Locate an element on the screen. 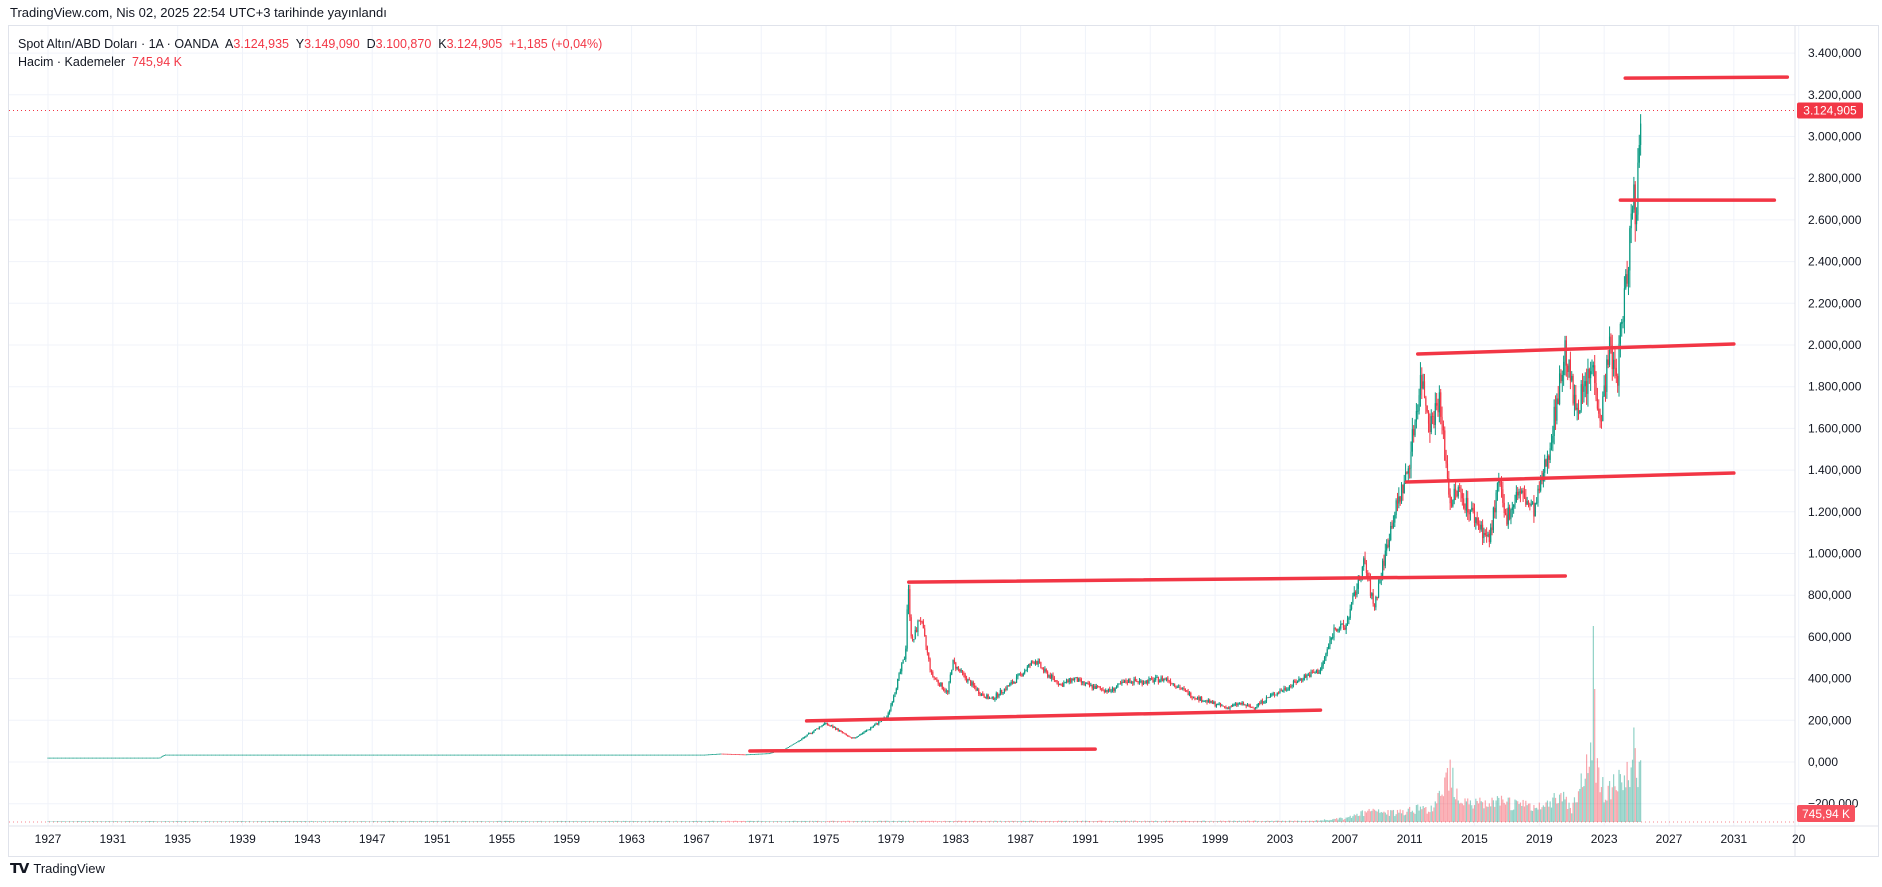 The height and width of the screenshot is (887, 1882). volume-title: Hacim · Kademeler is located at coordinates (71, 62).